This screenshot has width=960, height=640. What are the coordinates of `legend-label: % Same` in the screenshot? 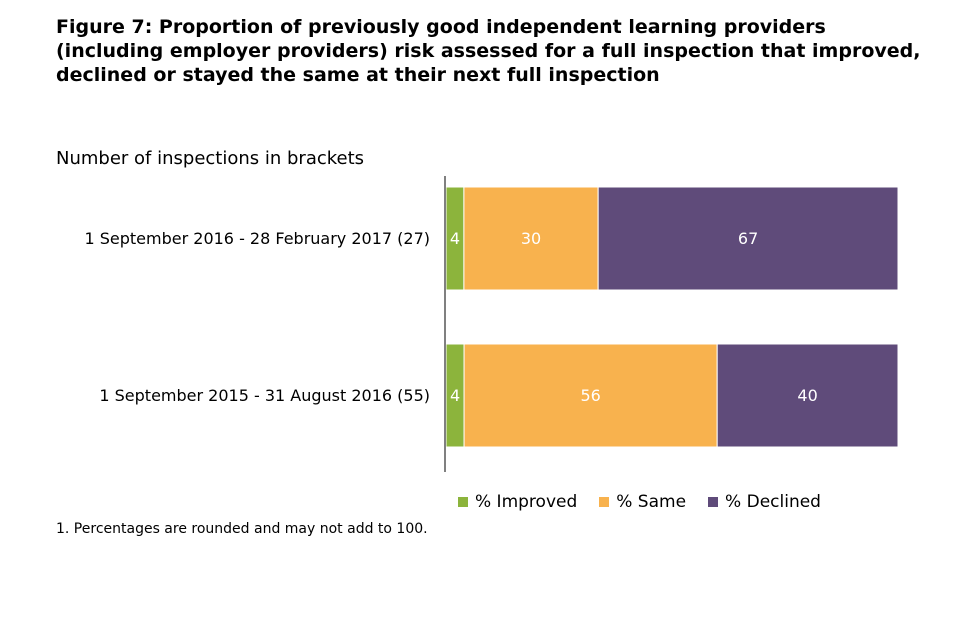 It's located at (651, 502).